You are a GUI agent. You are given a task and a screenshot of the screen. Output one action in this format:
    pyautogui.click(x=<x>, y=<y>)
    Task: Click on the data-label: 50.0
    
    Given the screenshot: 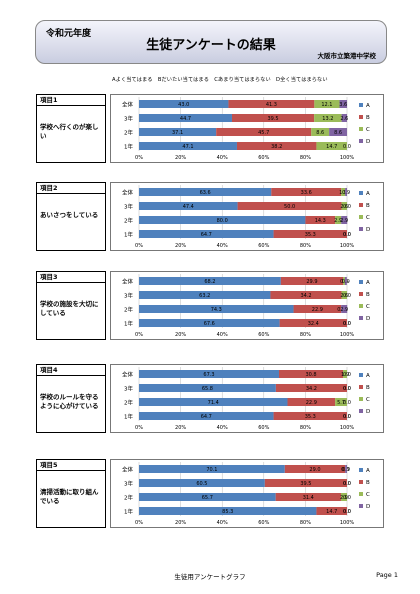 What is the action you would take?
    pyautogui.click(x=289, y=207)
    